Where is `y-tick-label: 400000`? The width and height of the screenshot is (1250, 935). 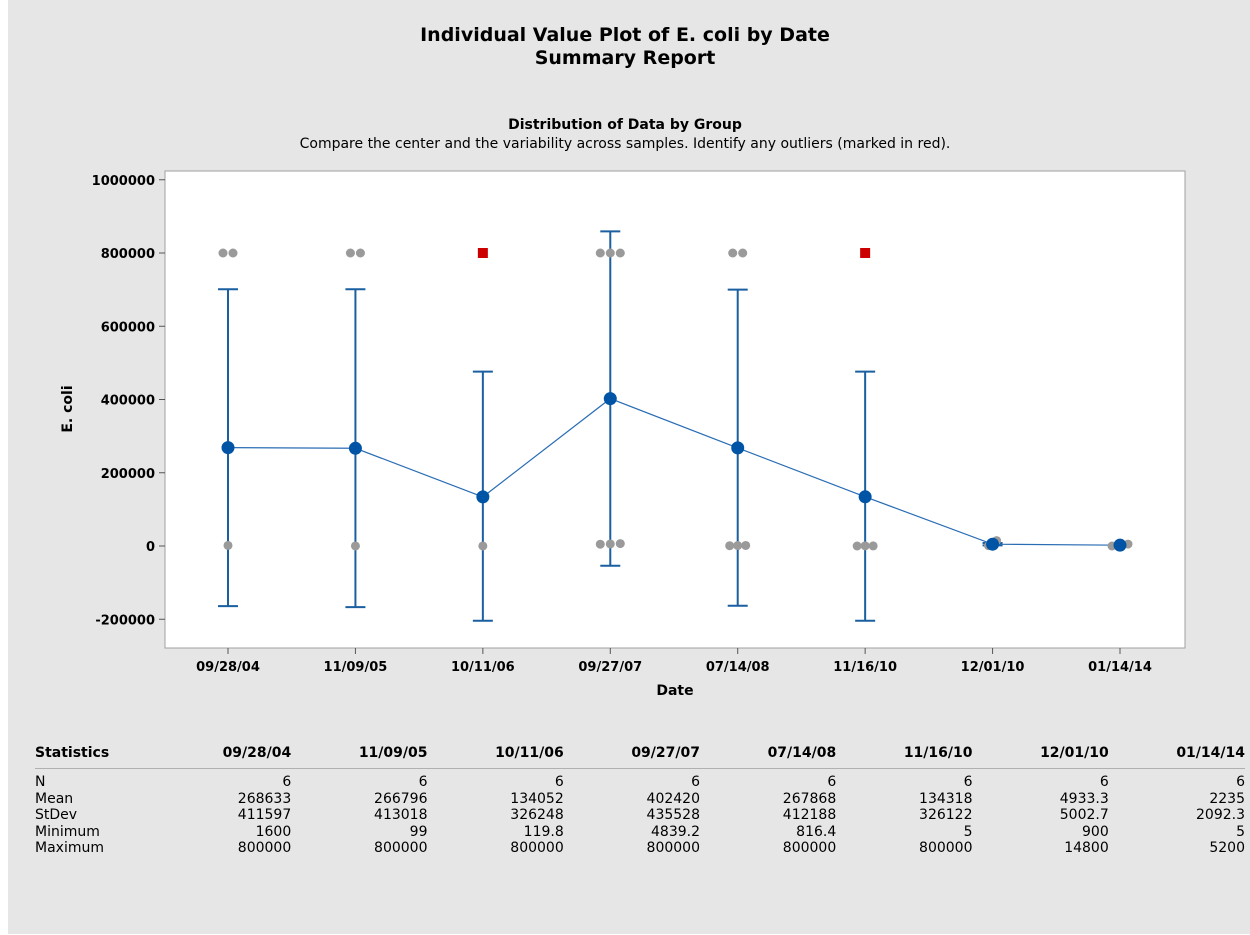 y-tick-label: 400000 is located at coordinates (128, 401).